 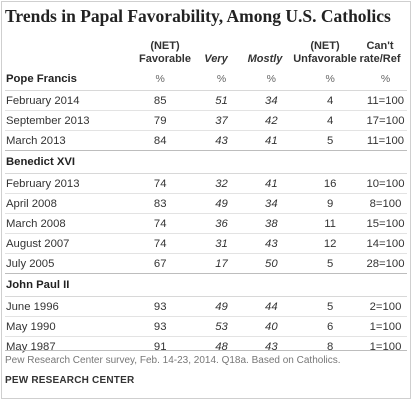 I want to click on column-header-mostly: Mostly, so click(x=265, y=59).